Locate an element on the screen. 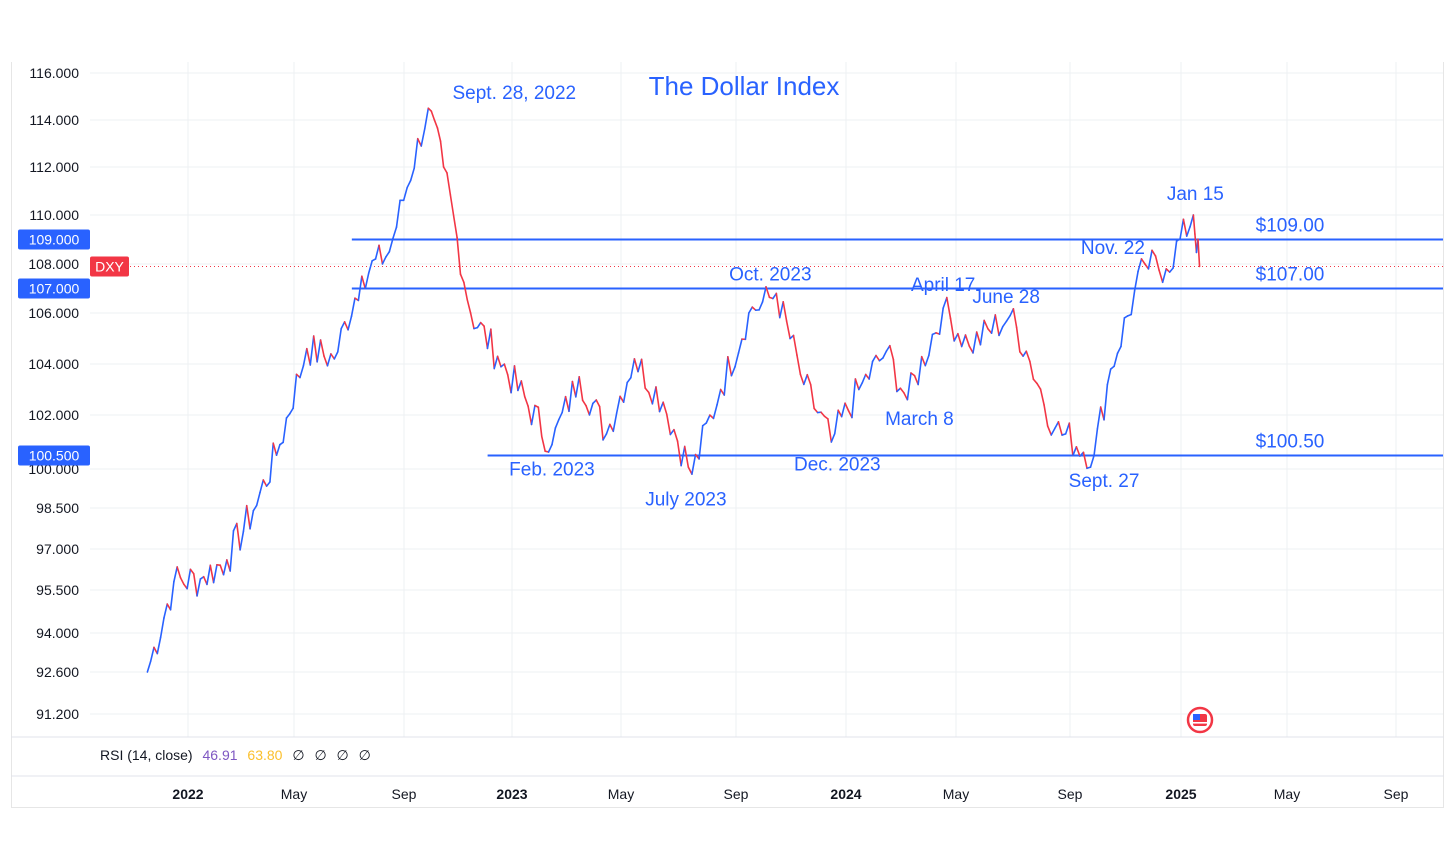  x-tick-label: 2023 is located at coordinates (511, 794).